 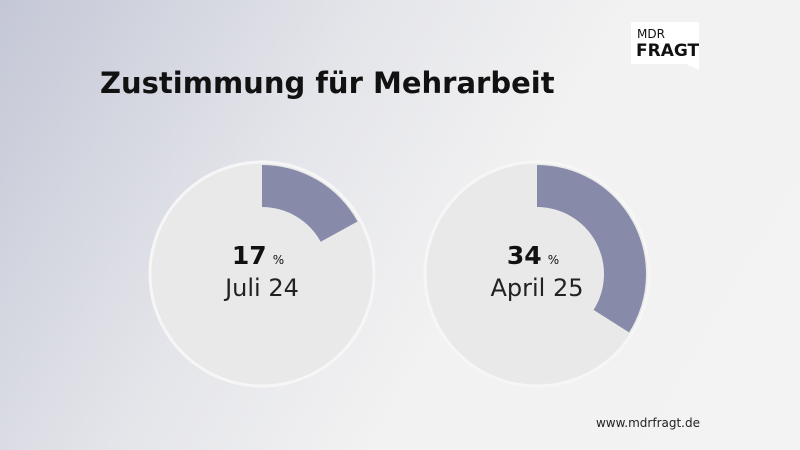 I want to click on logo-line2: FRAGT, so click(x=668, y=51).